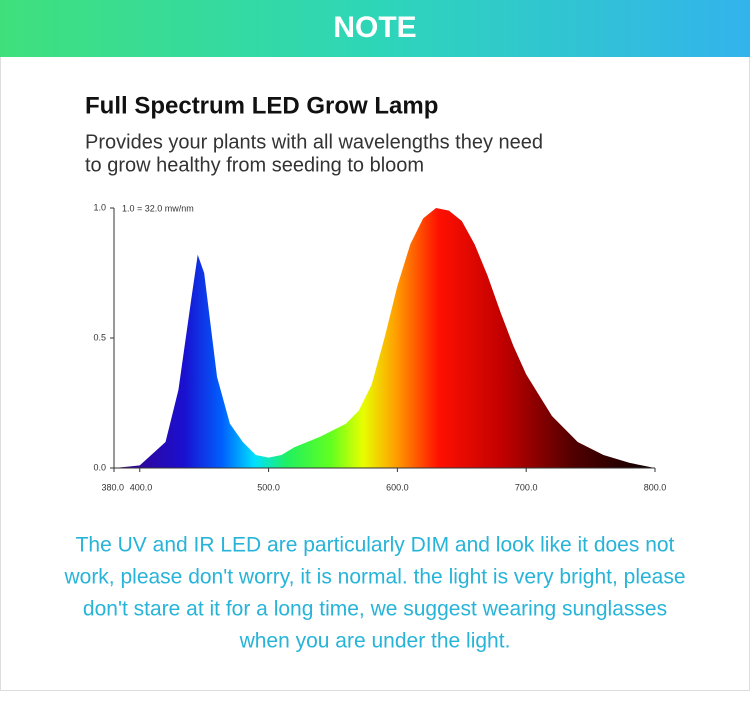 This screenshot has width=750, height=712. I want to click on chart-title: Full Spectrum LED Grow Lamp, so click(261, 105).